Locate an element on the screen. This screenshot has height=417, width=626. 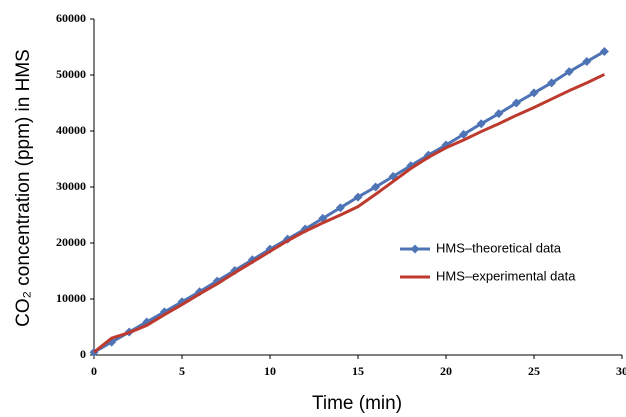
y-tick-label: 10000 is located at coordinates (71, 298).